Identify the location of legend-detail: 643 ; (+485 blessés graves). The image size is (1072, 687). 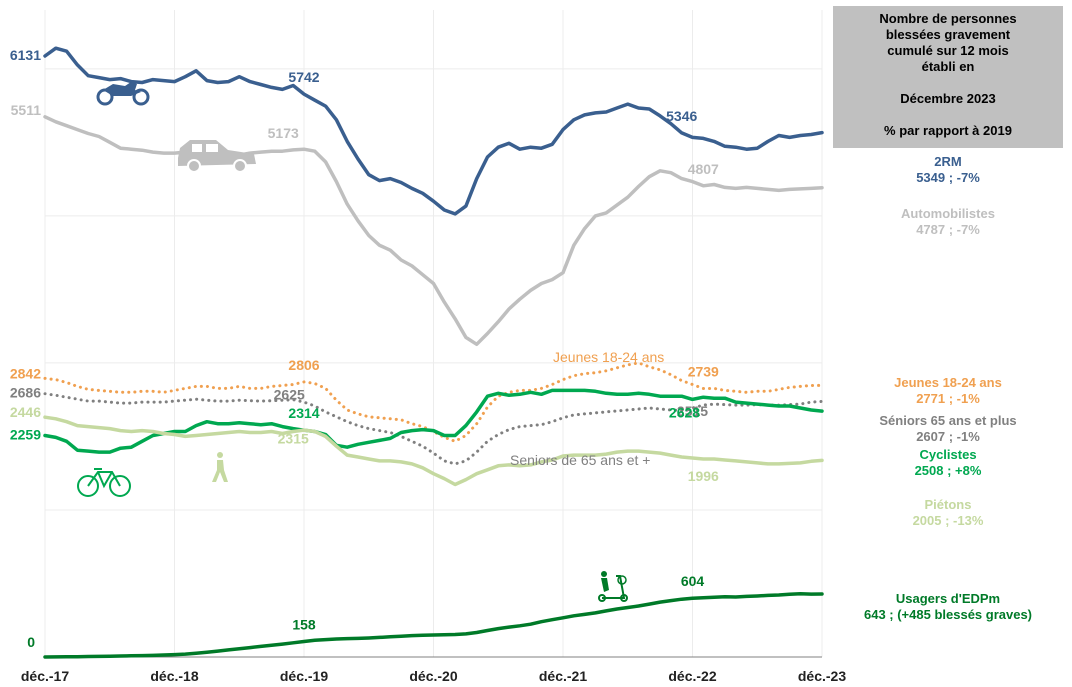
(948, 614).